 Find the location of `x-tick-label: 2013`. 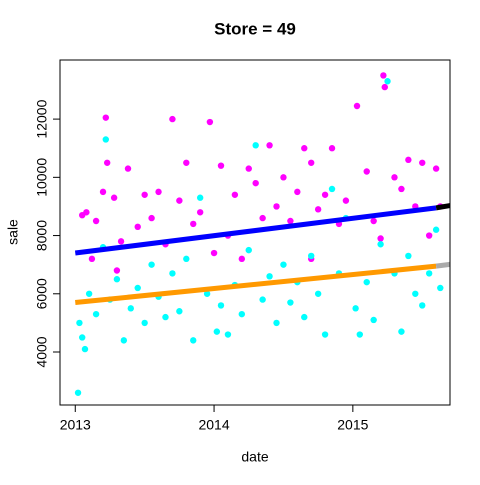

x-tick-label: 2013 is located at coordinates (75, 425).